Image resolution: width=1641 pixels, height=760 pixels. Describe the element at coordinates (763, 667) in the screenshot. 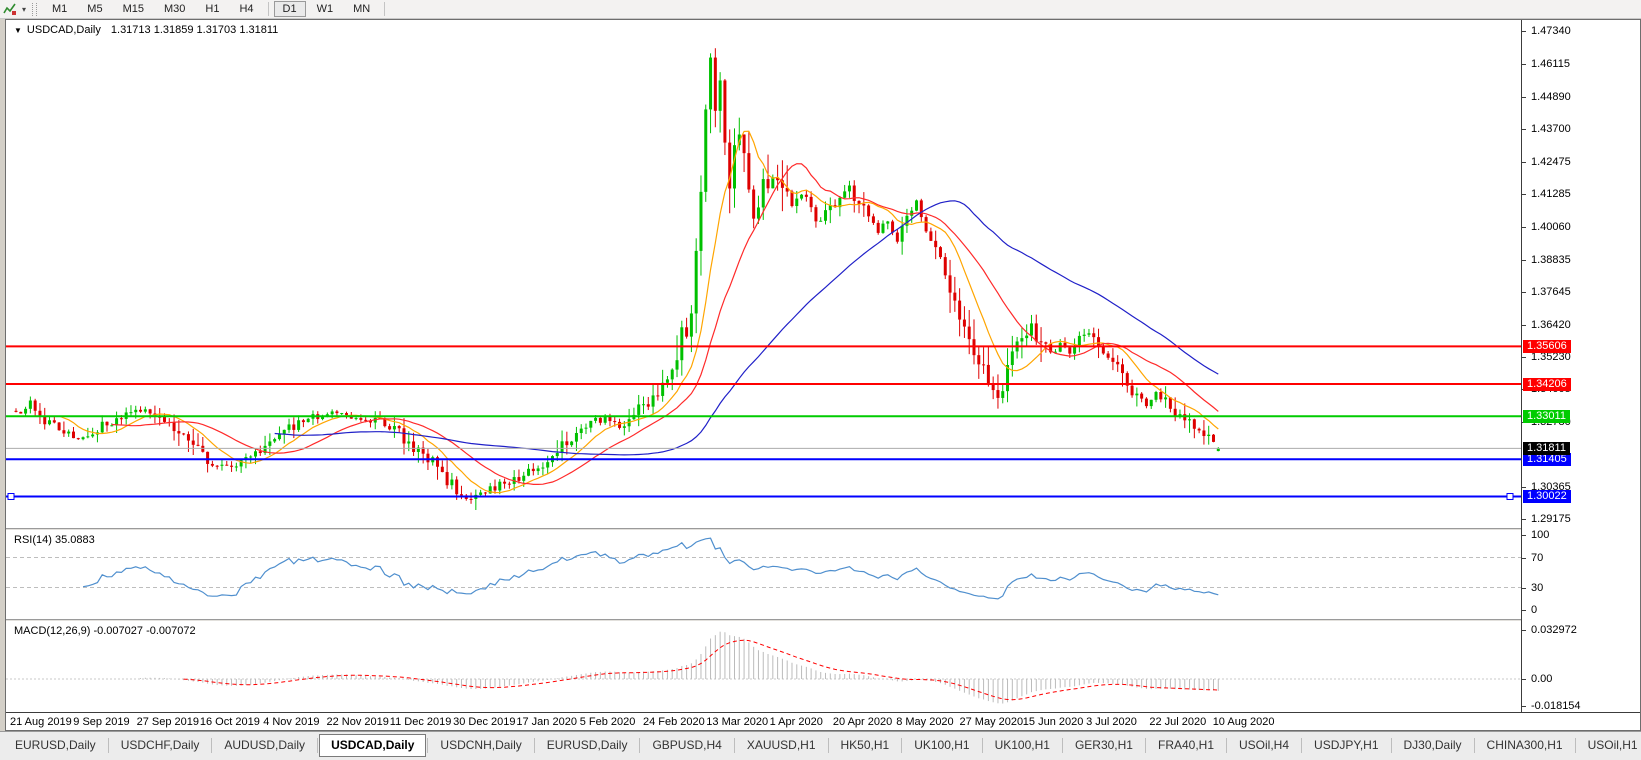

I see `macd-panel` at that location.